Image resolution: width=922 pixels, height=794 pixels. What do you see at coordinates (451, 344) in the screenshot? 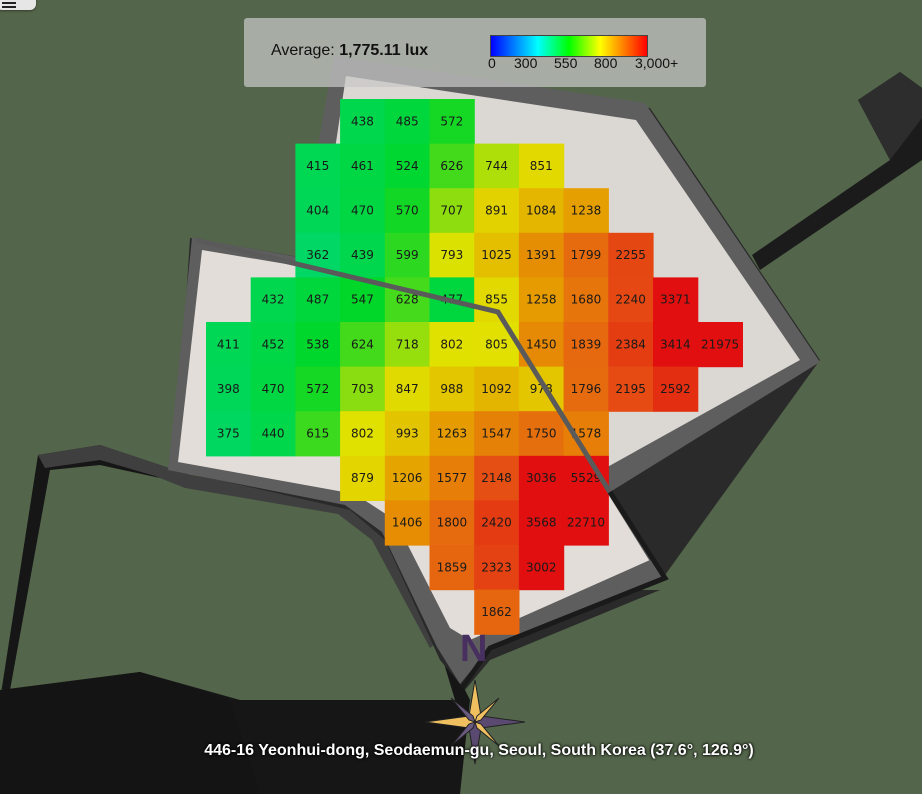
I see `heatmap-cell-value: 802` at bounding box center [451, 344].